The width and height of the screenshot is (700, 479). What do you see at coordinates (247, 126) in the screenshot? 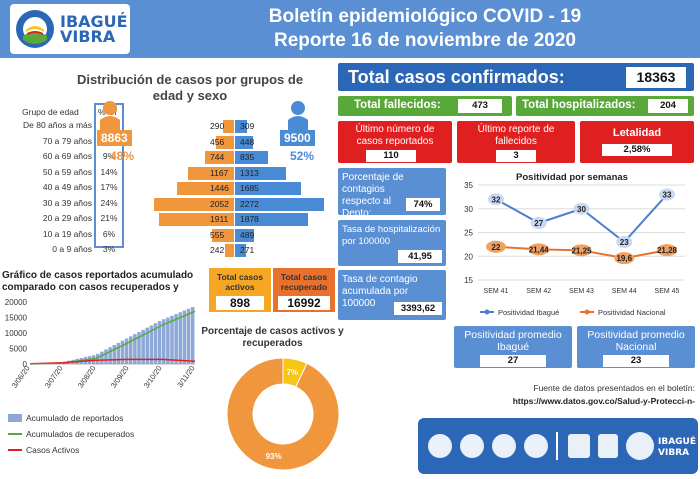
I see `male-bar-value: 309` at bounding box center [247, 126].